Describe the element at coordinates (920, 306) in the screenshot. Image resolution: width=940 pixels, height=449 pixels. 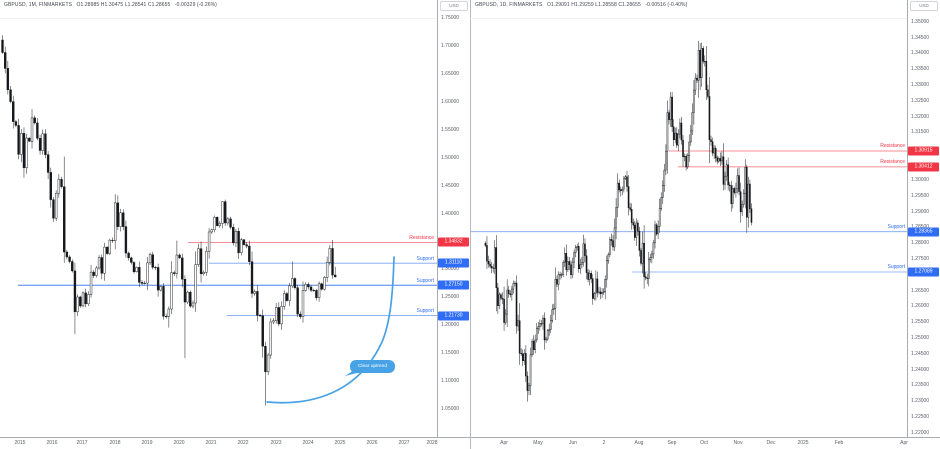
I see `price-tick: 1.26000` at that location.